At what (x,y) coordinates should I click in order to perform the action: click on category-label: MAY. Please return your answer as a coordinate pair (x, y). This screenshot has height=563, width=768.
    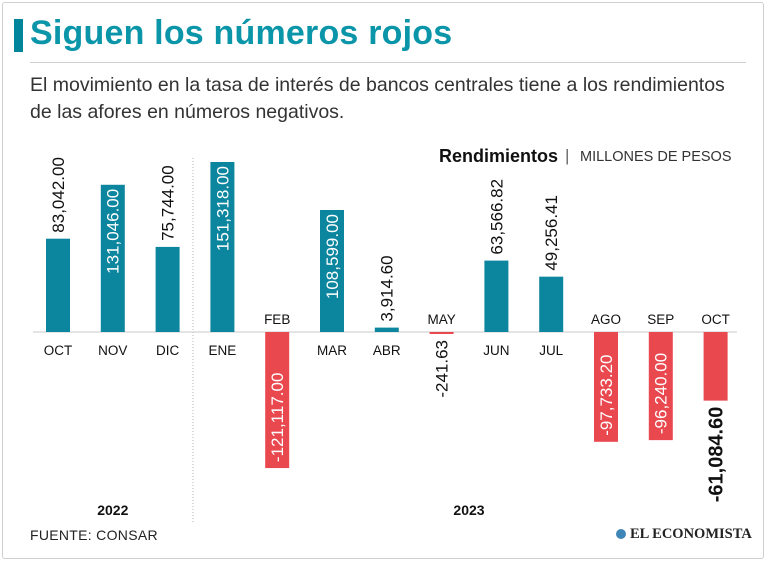
    Looking at the image, I should click on (441, 319).